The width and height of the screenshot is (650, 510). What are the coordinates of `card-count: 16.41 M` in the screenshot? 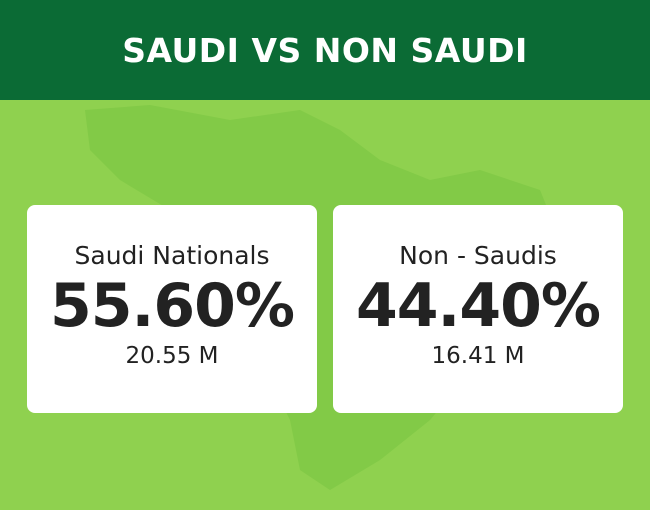 It's located at (478, 356).